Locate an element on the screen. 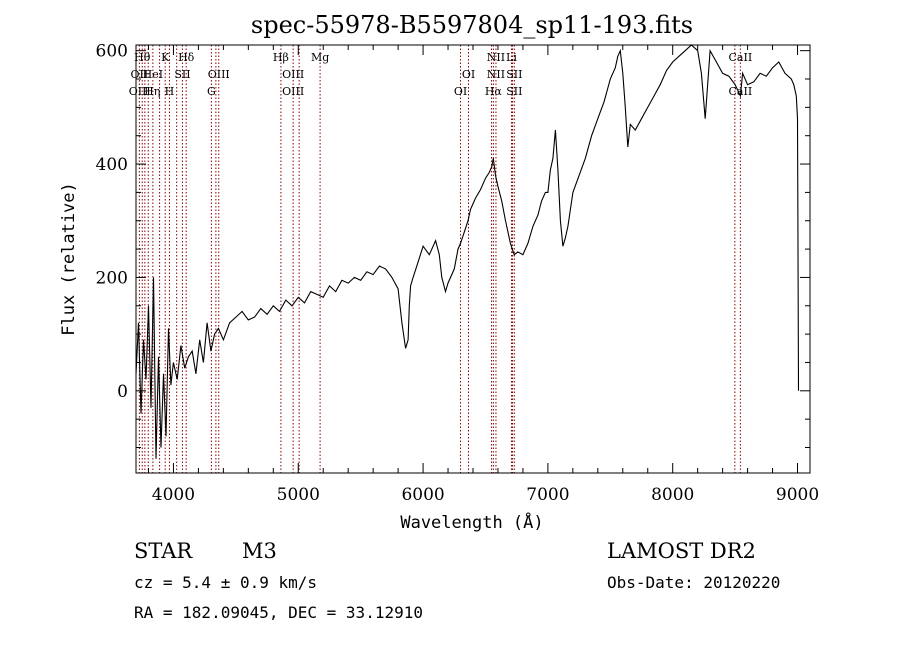 Image resolution: width=900 pixels, height=649 pixels. x-tick-label: 9000 is located at coordinates (797, 495).